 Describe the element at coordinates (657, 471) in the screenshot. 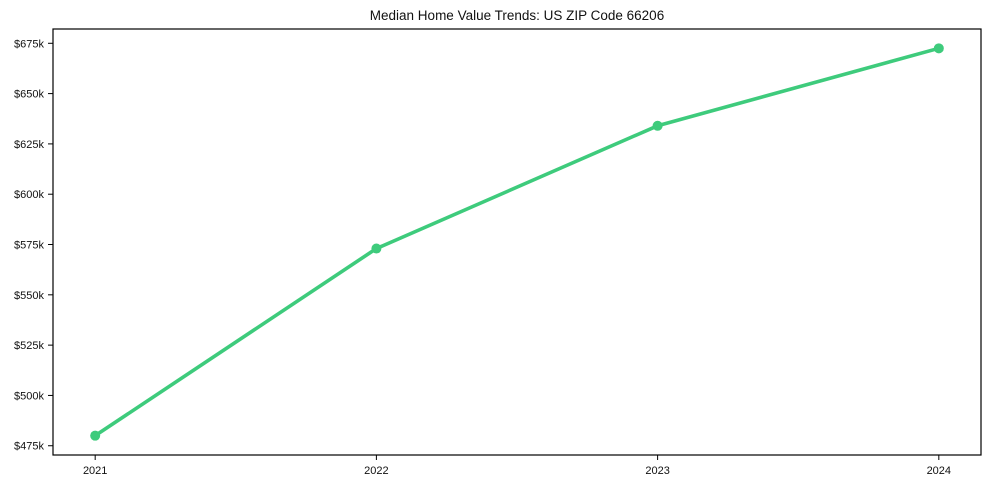

I see `x-tick-label: 2023` at that location.